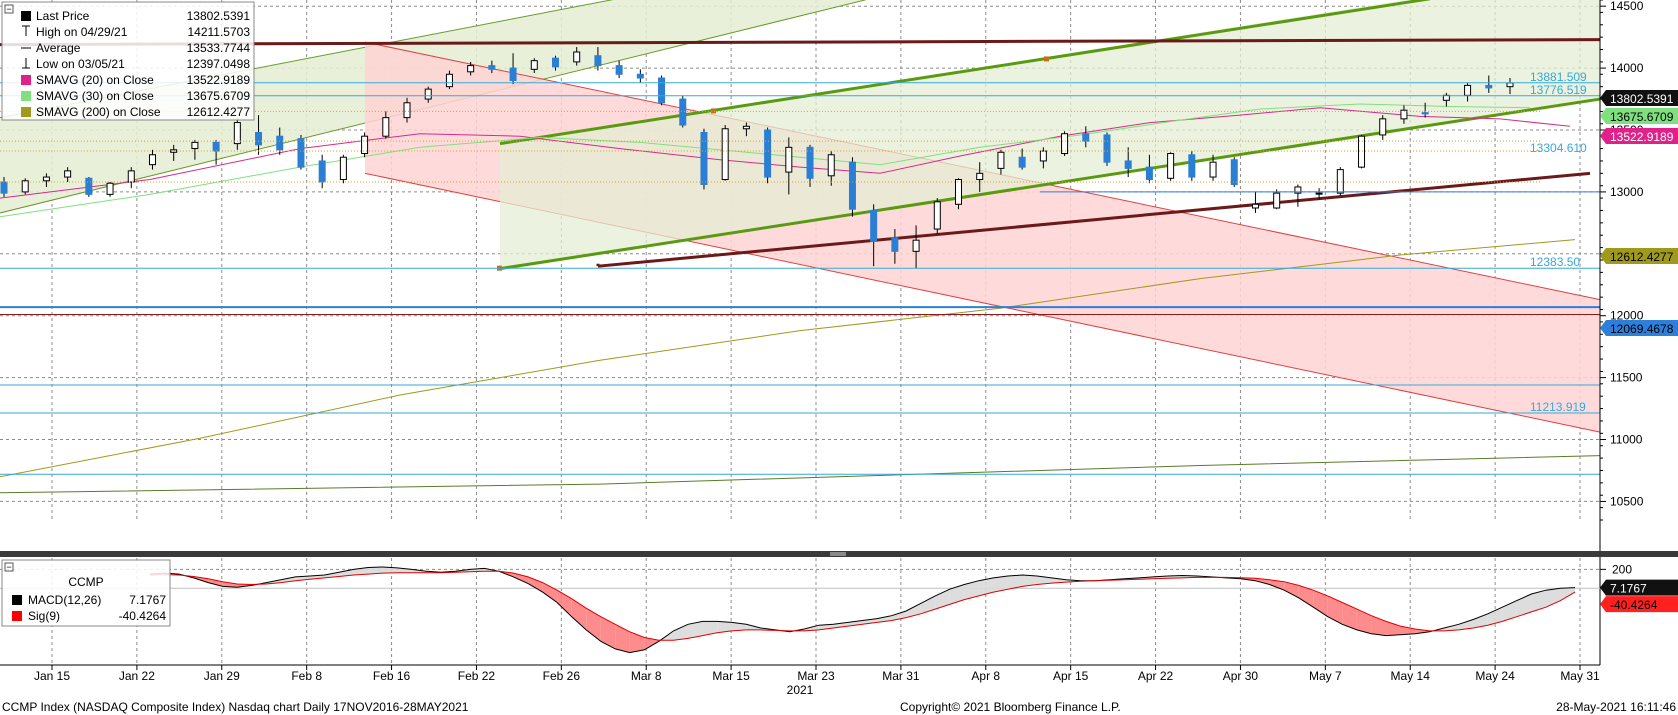 Image resolution: width=1678 pixels, height=715 pixels. What do you see at coordinates (219, 112) in the screenshot?
I see `legend-value: 12612.4277` at bounding box center [219, 112].